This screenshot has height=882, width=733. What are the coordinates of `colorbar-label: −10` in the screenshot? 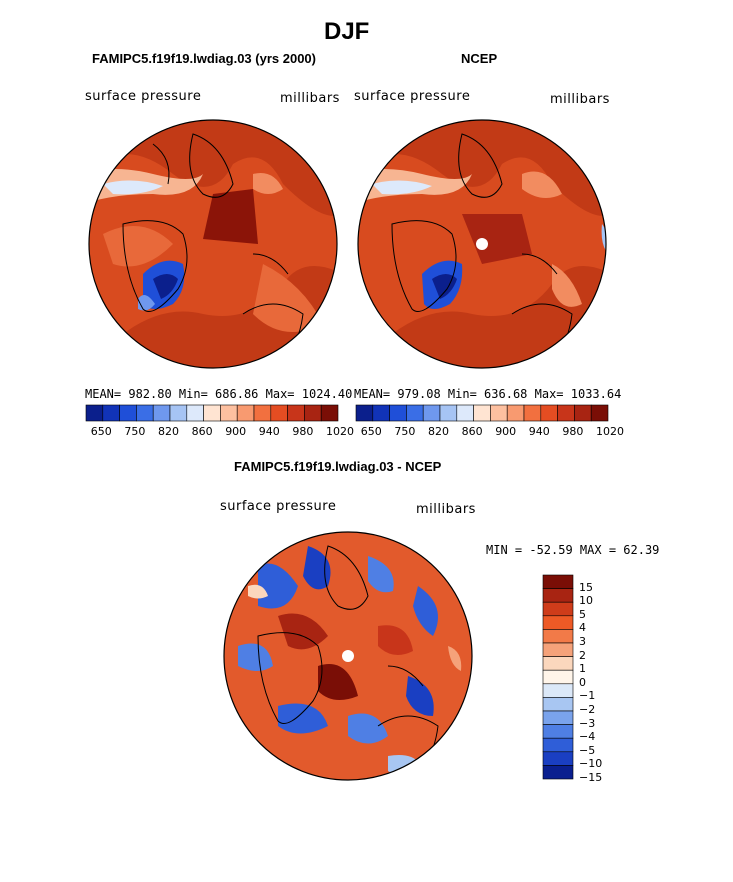 It's located at (591, 764).